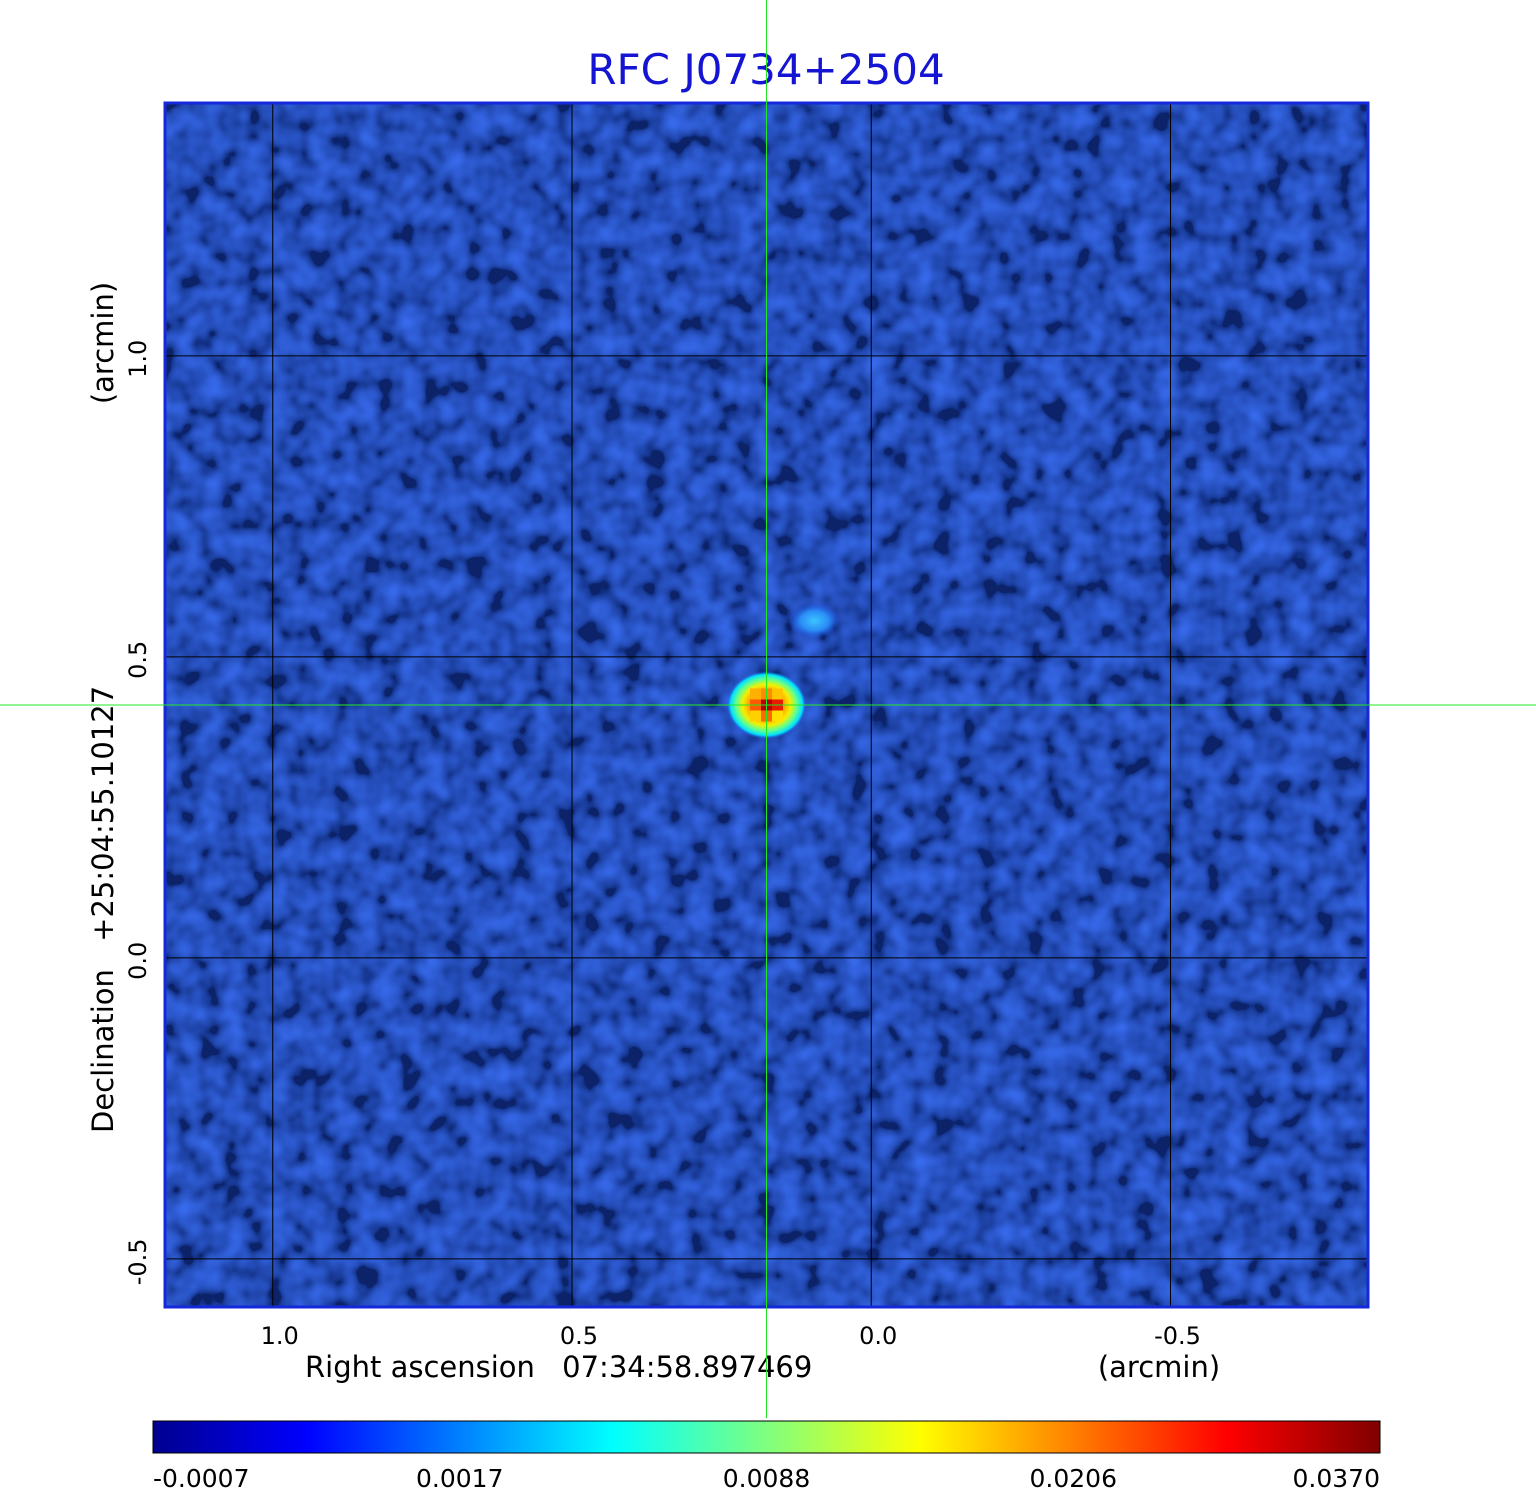 The width and height of the screenshot is (1536, 1511). Describe the element at coordinates (687, 1367) in the screenshot. I see `x-axis-center: 07:34:58.897469` at that location.